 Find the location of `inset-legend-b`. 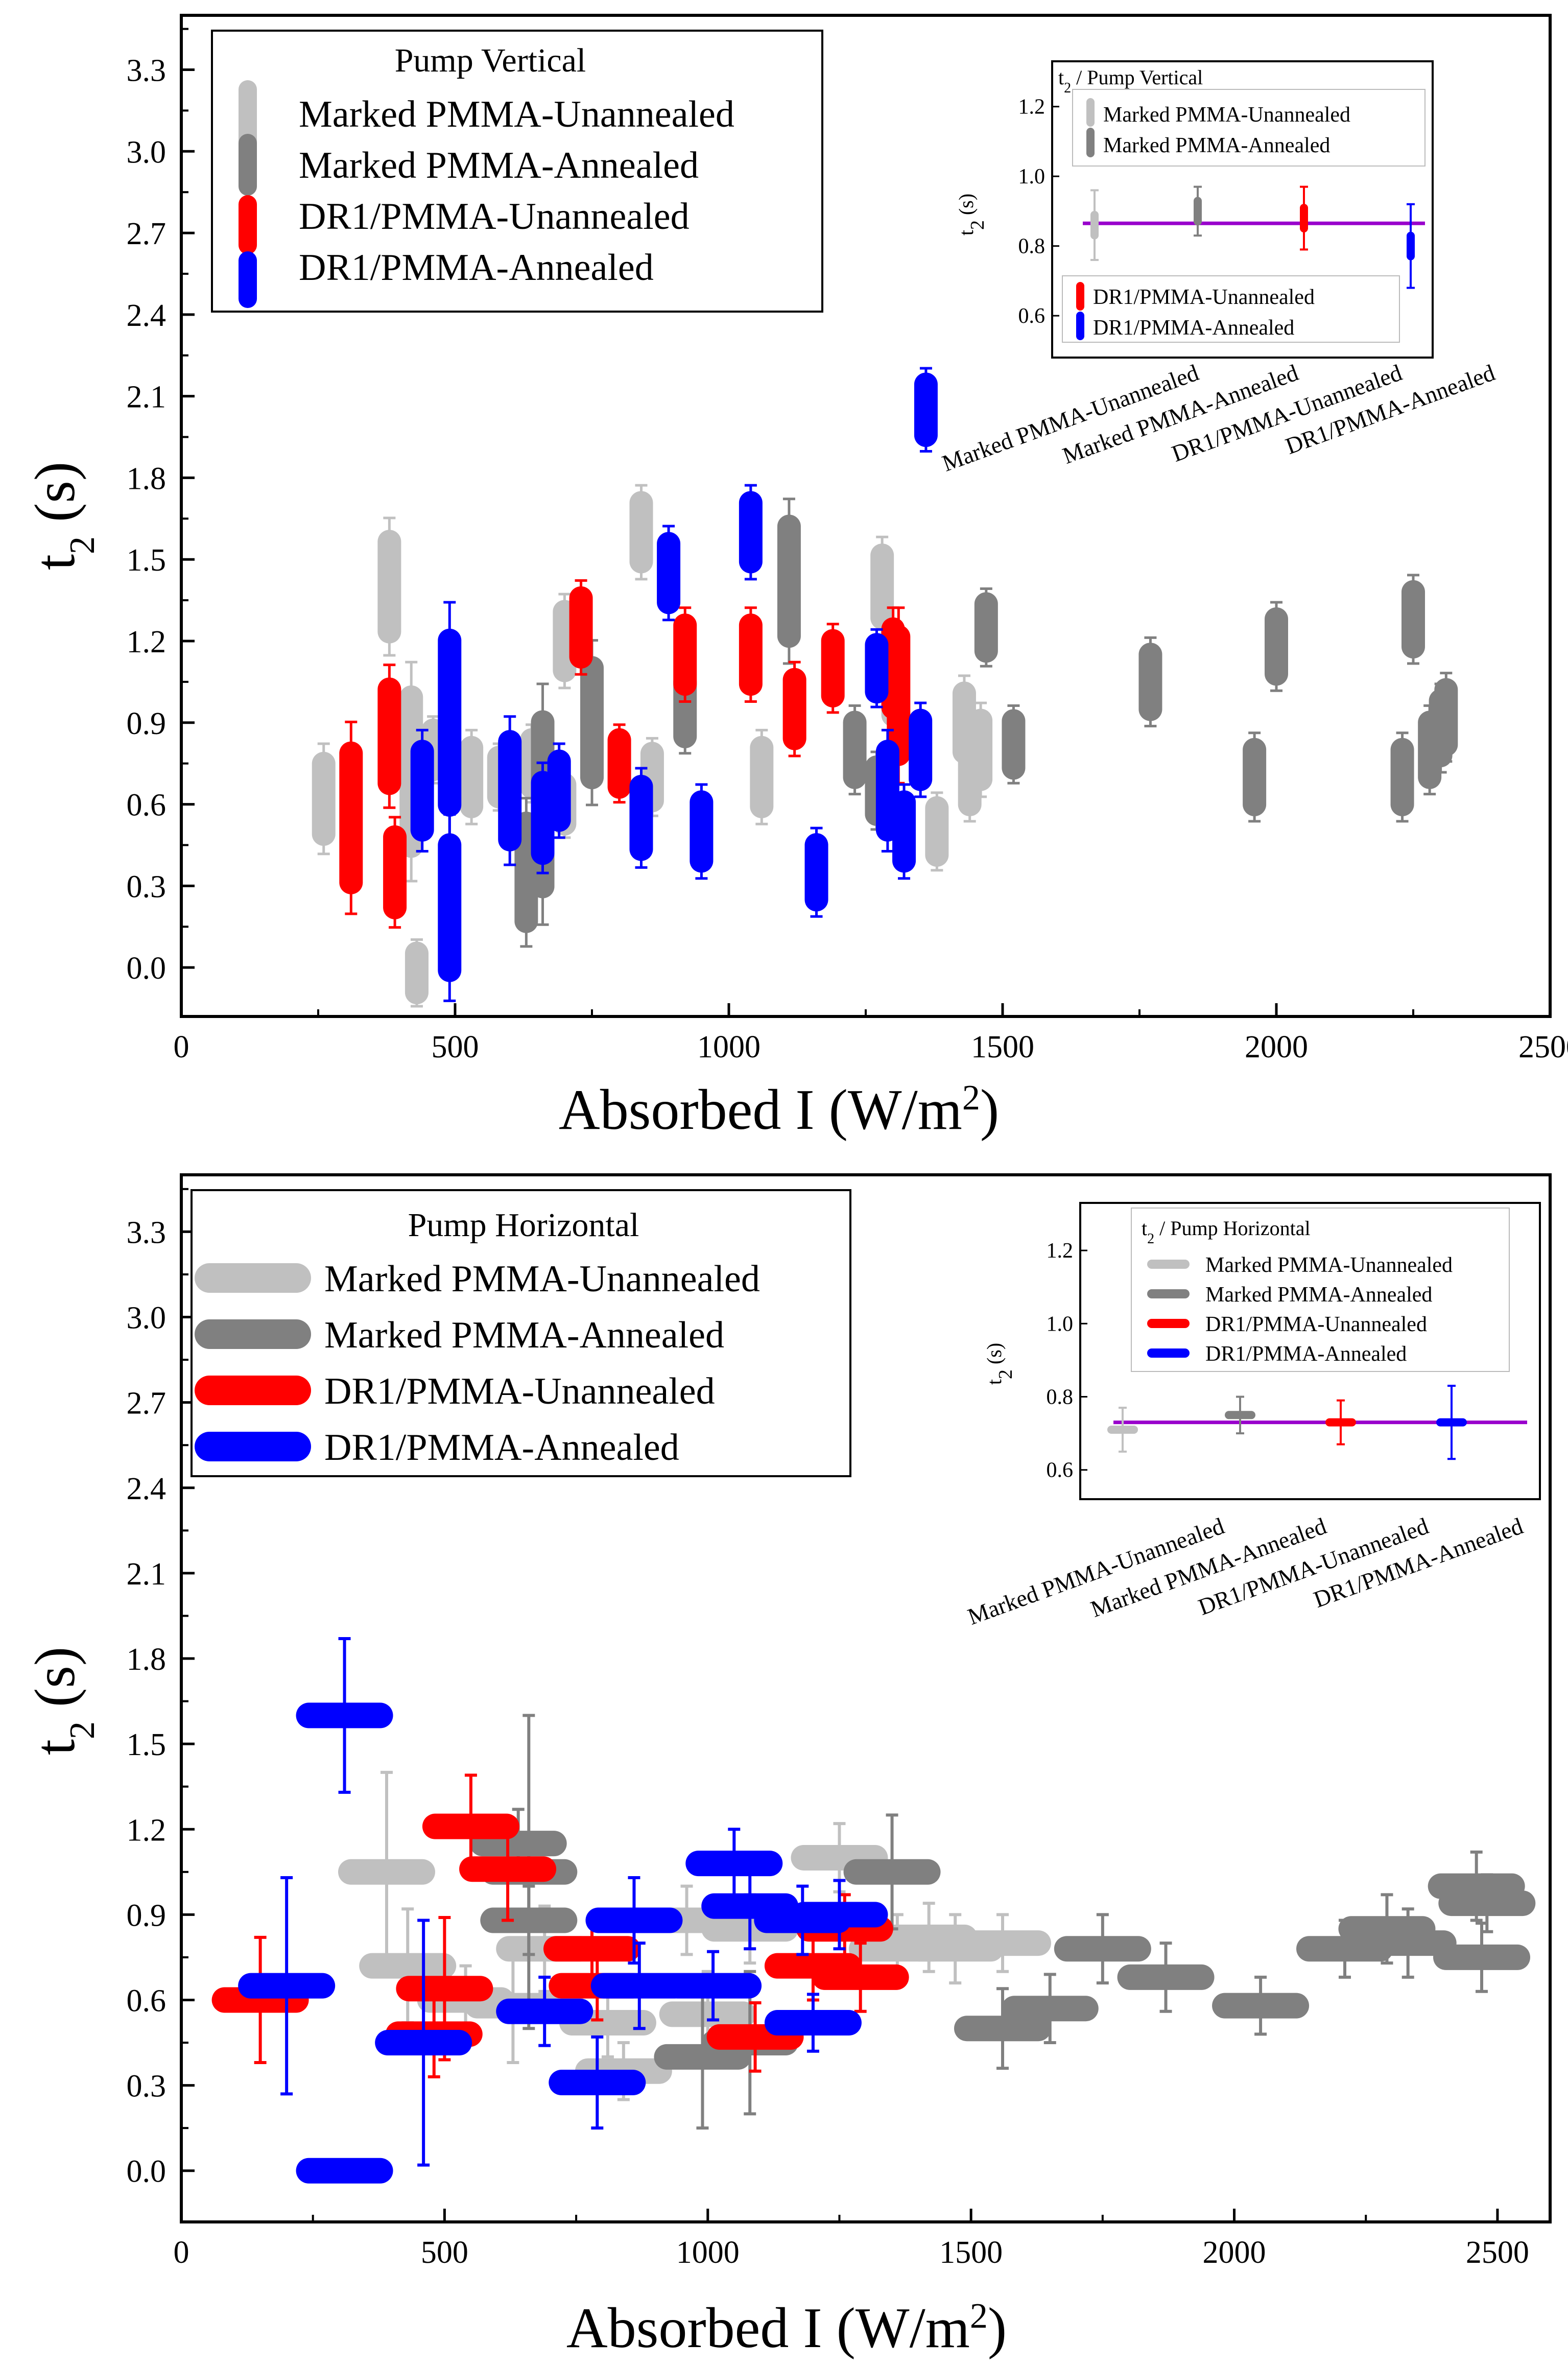

inset-legend-b is located at coordinates (1231, 309).